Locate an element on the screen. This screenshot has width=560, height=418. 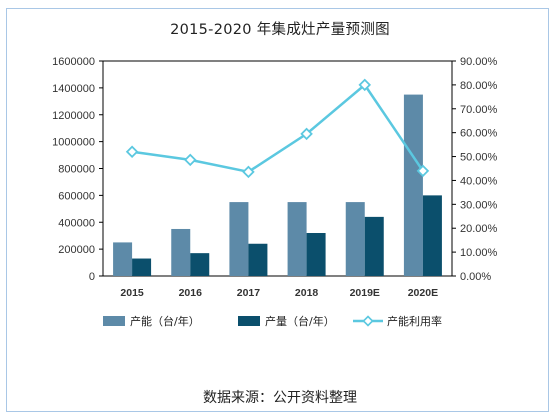
x-axis-tick-label: 2019E is located at coordinates (365, 293).